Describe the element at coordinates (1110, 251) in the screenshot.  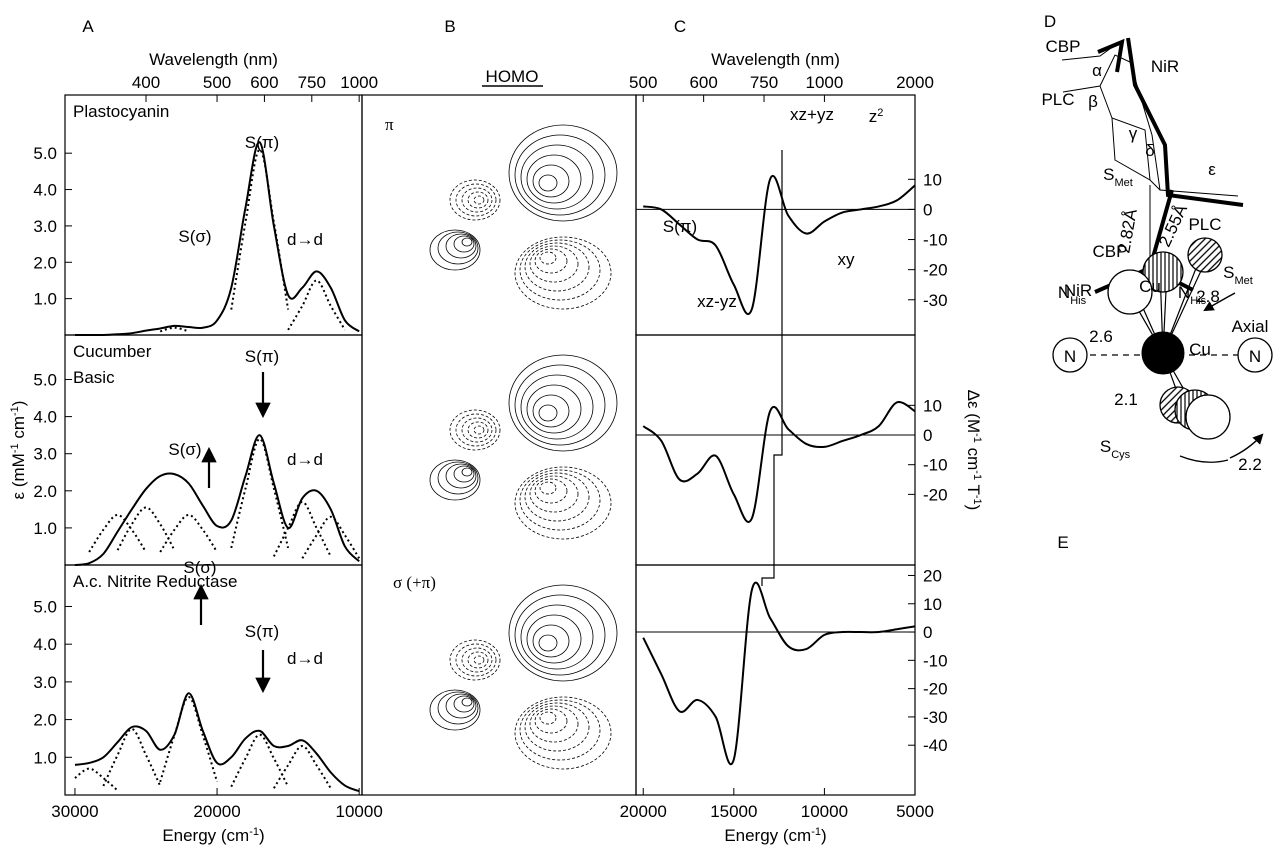
I see `diagram-label: CBP` at that location.